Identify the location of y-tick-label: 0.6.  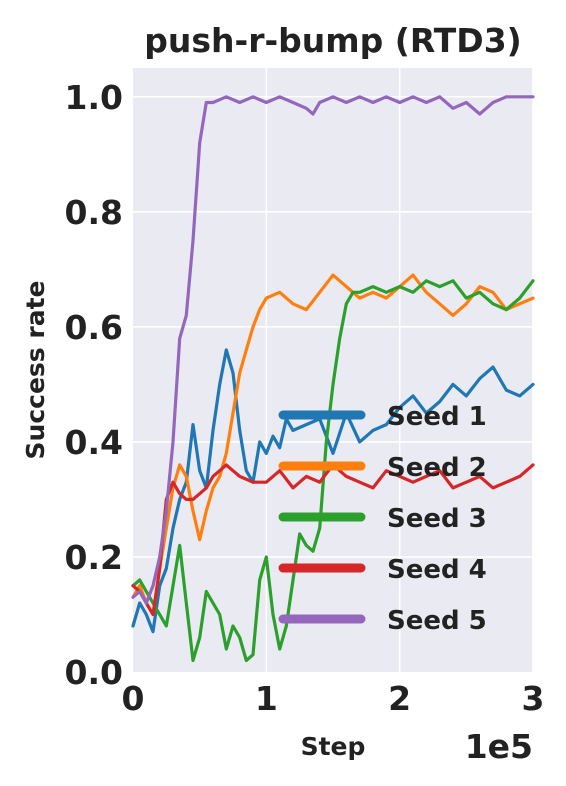
(94, 327).